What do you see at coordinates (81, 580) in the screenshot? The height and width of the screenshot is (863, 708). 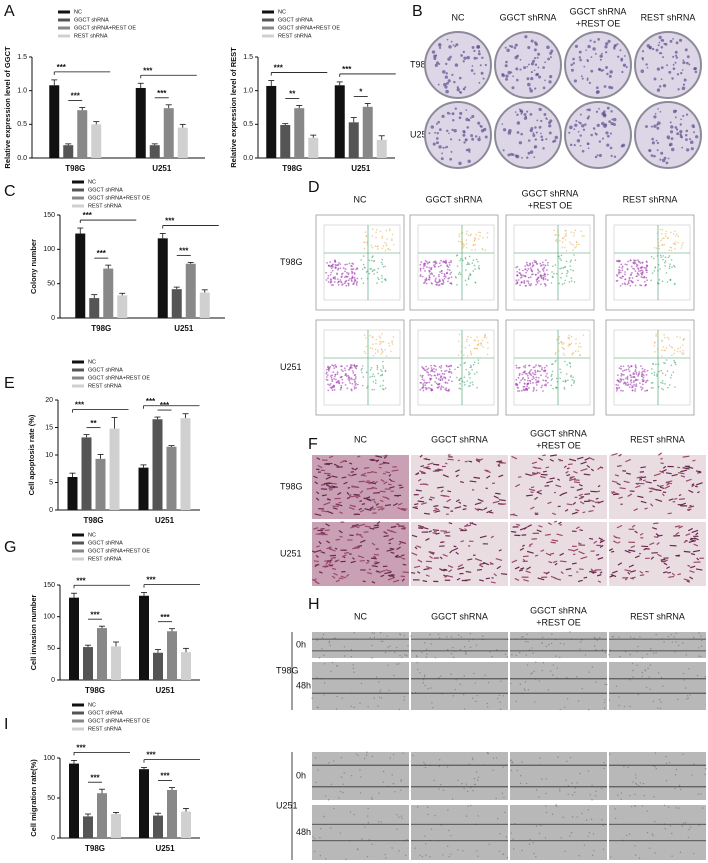 I see `significance-label: ***` at bounding box center [81, 580].